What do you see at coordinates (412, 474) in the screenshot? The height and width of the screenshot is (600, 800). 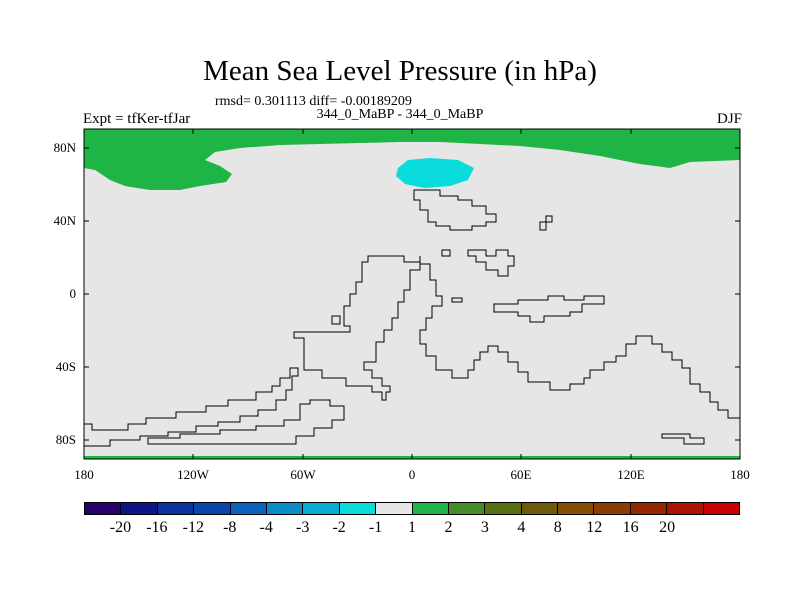 I see `lon-label-0: 0` at bounding box center [412, 474].